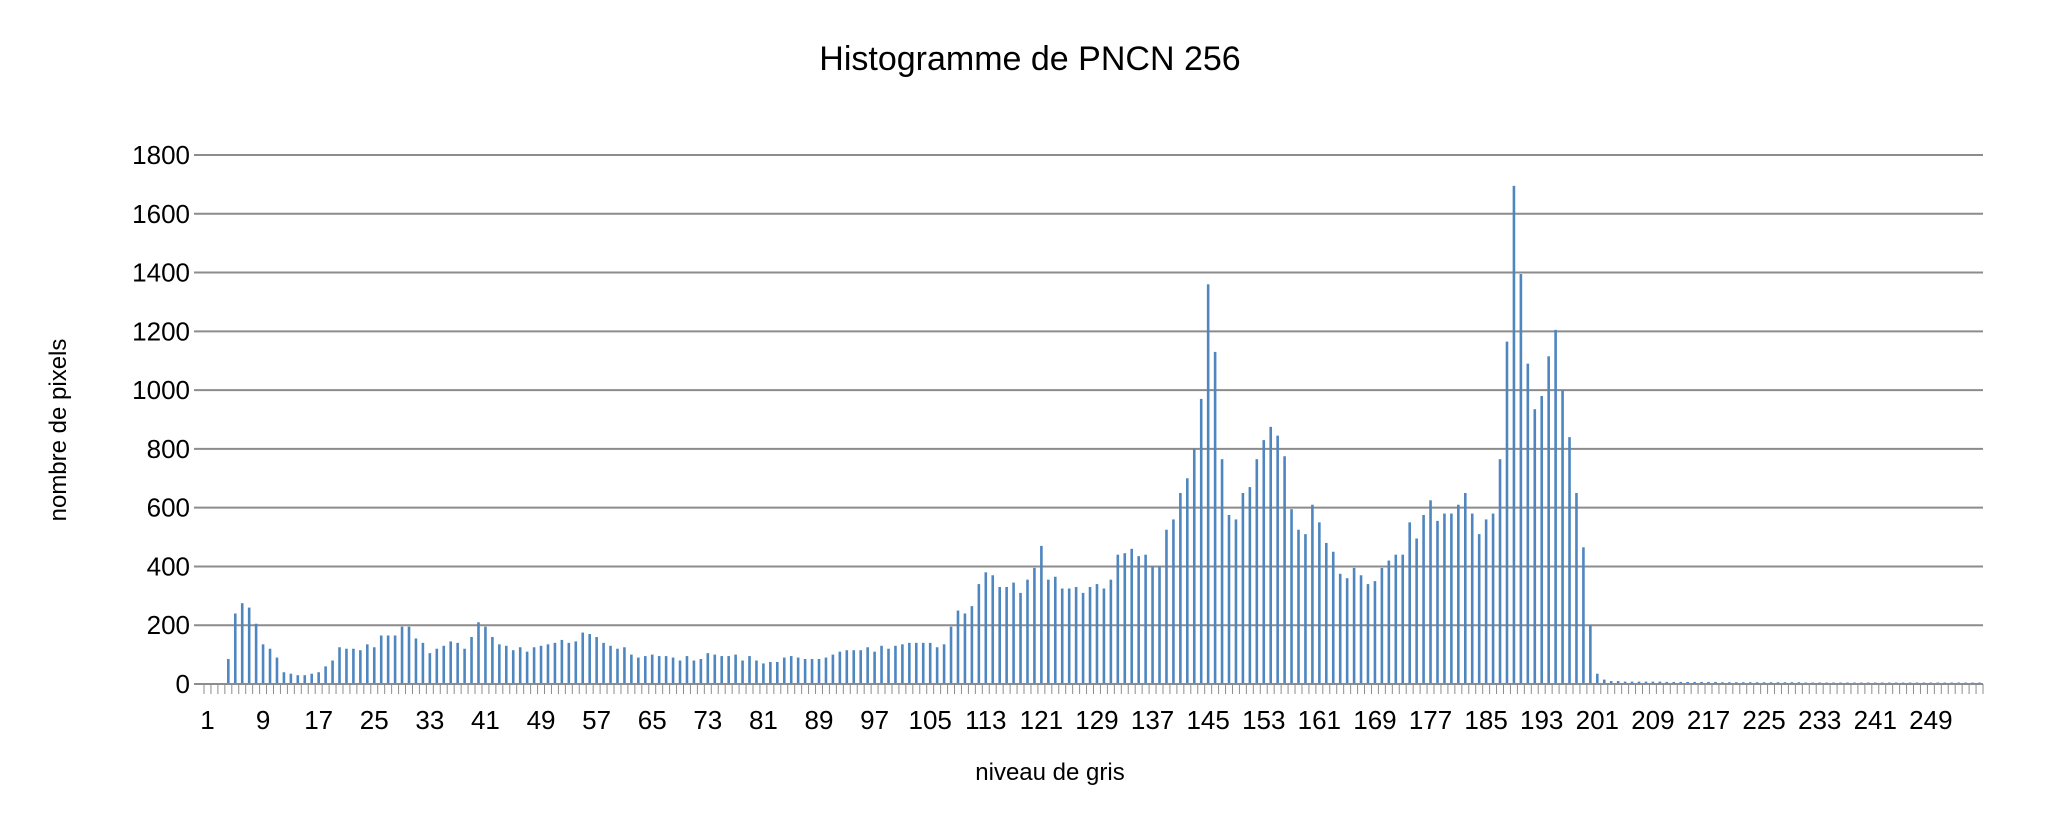 The width and height of the screenshot is (2066, 824). What do you see at coordinates (596, 720) in the screenshot?
I see `x-tick-label: 57` at bounding box center [596, 720].